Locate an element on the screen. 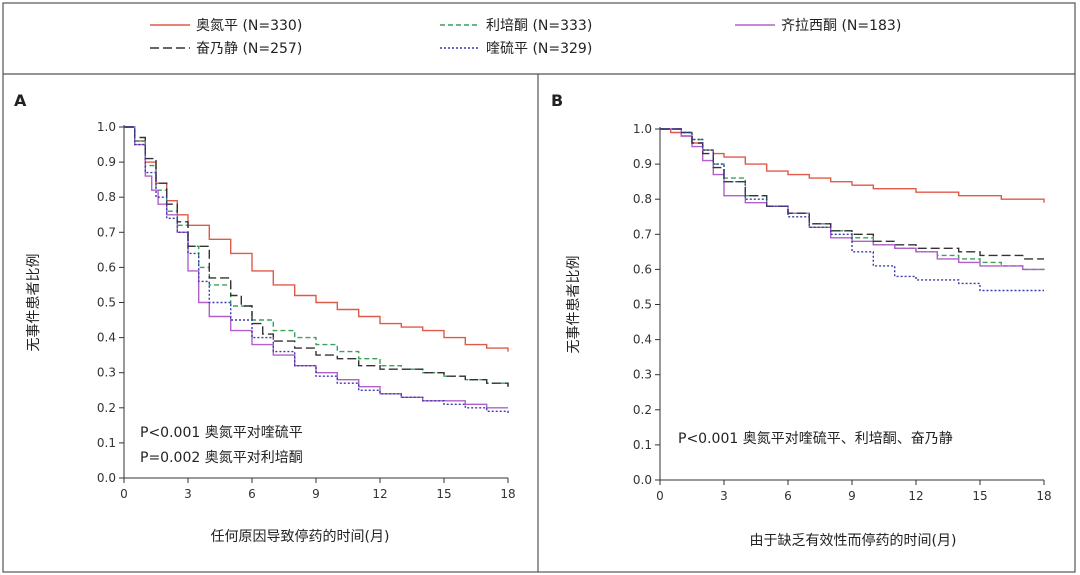 Image resolution: width=1080 pixels, height=575 pixels. legend-entry: 齐拉西酮 (N=183) is located at coordinates (818, 26).